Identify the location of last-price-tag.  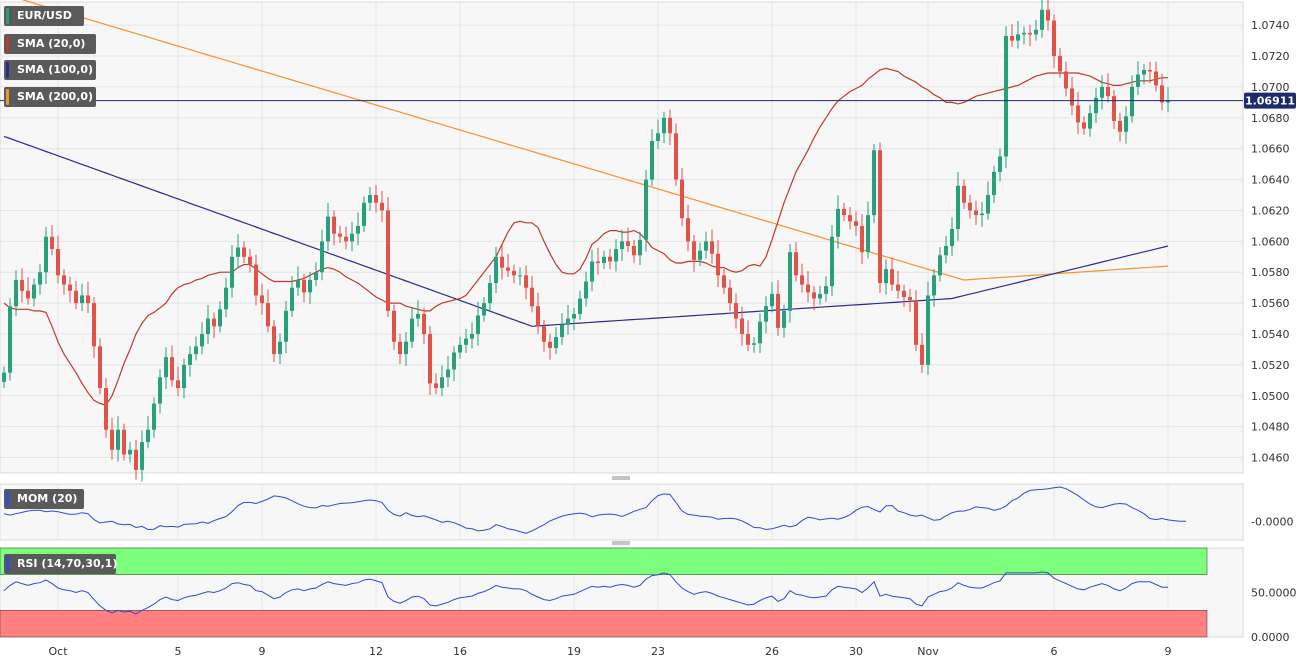
(1270, 100).